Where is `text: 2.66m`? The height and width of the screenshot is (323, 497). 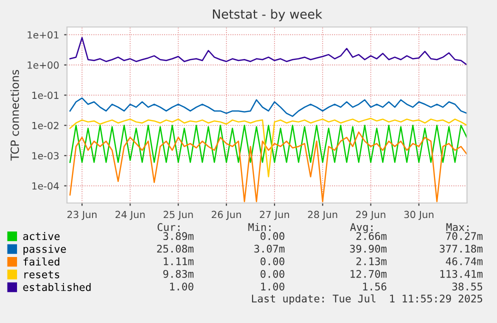 text: 2.66m is located at coordinates (371, 236).